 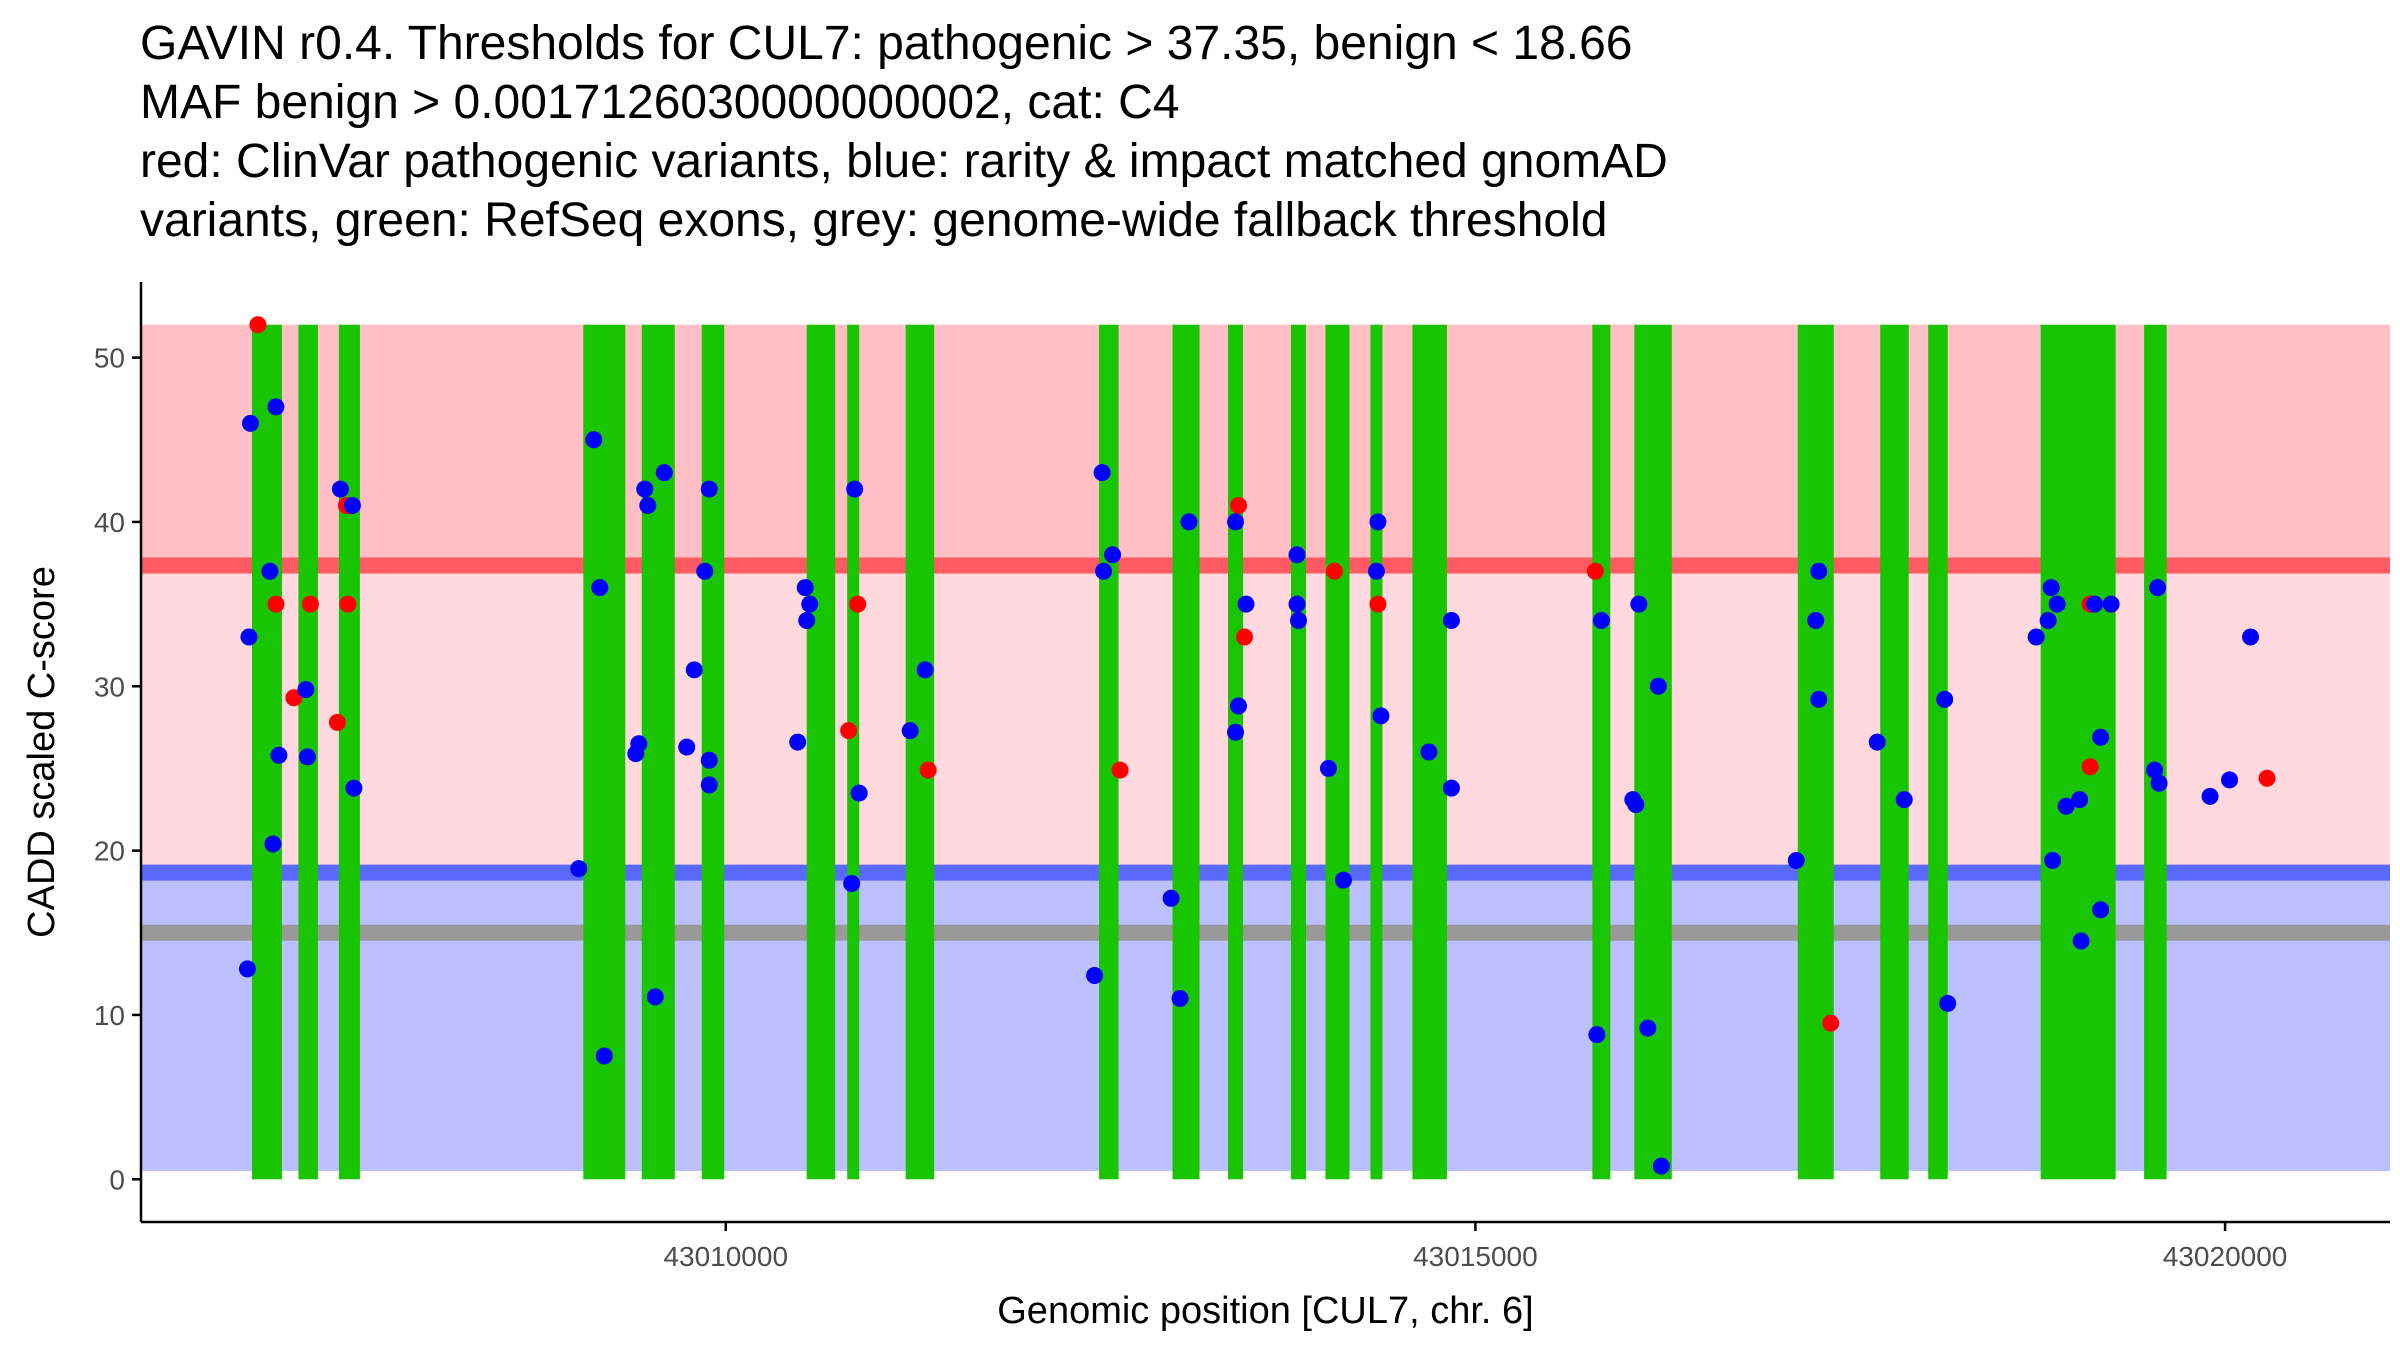 I want to click on y-tick-label: 40, so click(x=109, y=522).